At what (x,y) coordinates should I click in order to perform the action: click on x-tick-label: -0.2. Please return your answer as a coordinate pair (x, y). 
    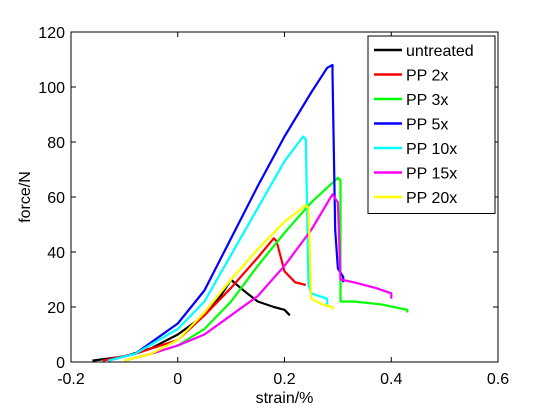
    Looking at the image, I should click on (71, 379).